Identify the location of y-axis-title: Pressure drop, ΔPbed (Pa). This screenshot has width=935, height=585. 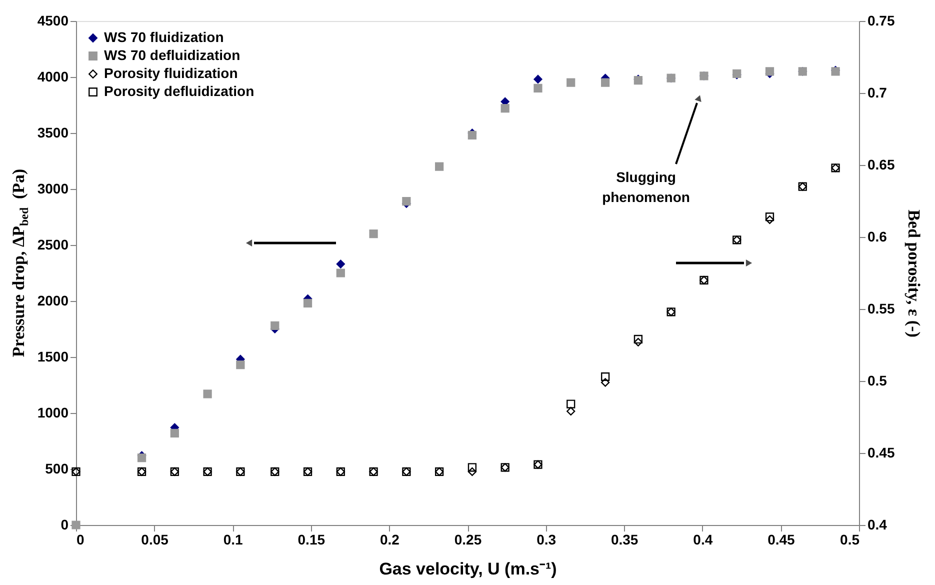
(20, 263).